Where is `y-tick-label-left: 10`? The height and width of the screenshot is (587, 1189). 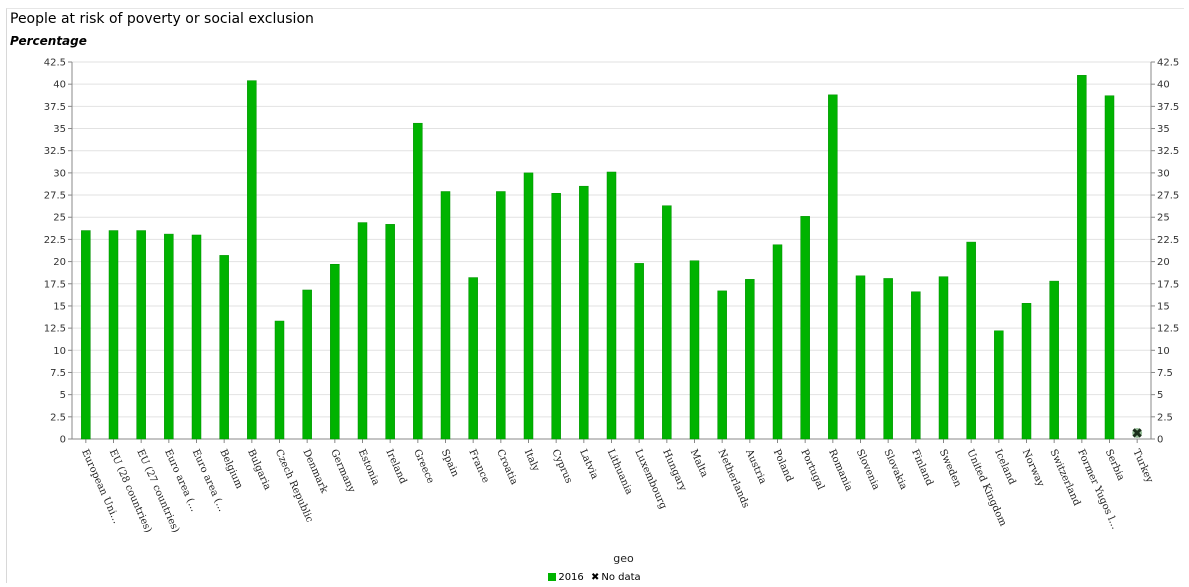 y-tick-label-left: 10 is located at coordinates (59, 351).